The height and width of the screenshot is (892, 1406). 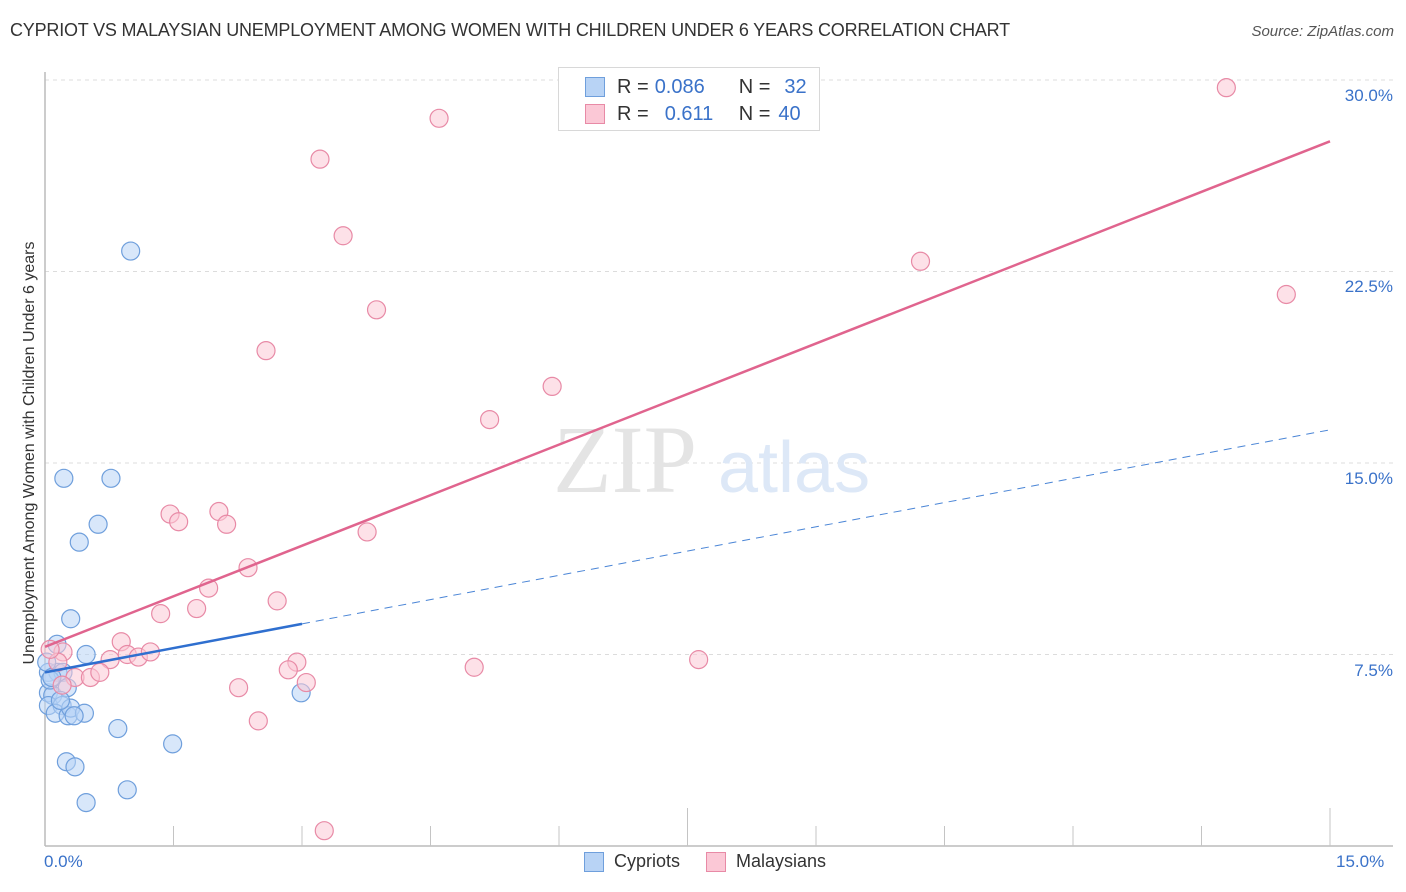 I want to click on y-tick-30: 30.0%, so click(x=1368, y=95).